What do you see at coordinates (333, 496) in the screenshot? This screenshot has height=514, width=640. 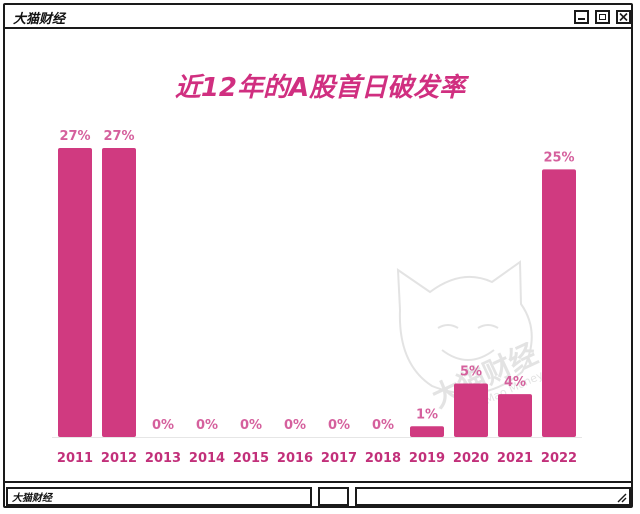 I see `status-panel-middle` at bounding box center [333, 496].